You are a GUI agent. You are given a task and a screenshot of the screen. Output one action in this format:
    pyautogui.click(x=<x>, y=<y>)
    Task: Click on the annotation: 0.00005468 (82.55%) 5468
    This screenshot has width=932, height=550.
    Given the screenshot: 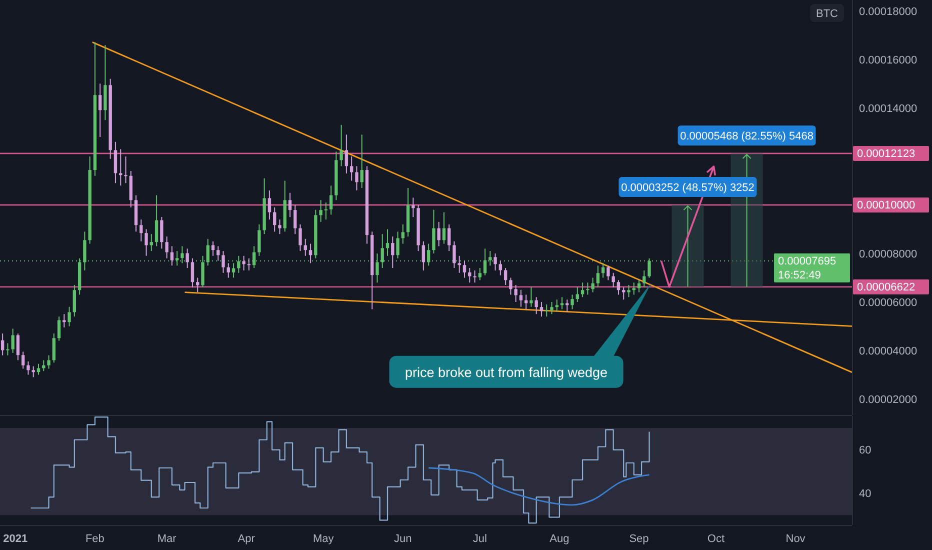 What is the action you would take?
    pyautogui.click(x=747, y=136)
    